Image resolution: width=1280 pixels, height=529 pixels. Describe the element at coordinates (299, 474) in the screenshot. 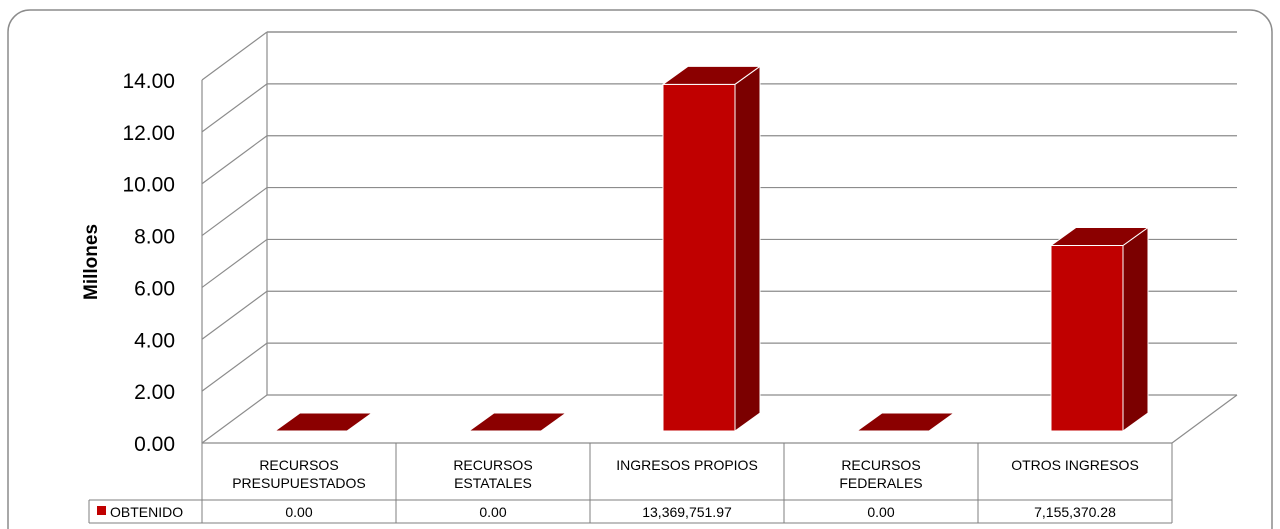

I see `category-label: RECURSOS PRESUPUESTADOS` at that location.